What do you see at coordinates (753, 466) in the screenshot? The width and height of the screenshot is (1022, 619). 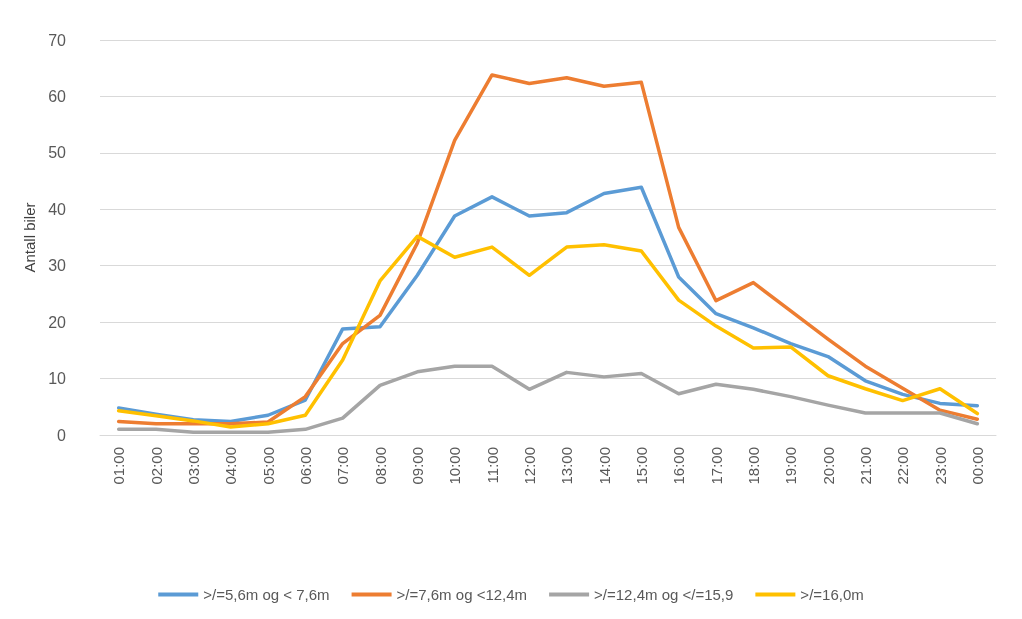 I see `x-tick-label: 18:00` at bounding box center [753, 466].